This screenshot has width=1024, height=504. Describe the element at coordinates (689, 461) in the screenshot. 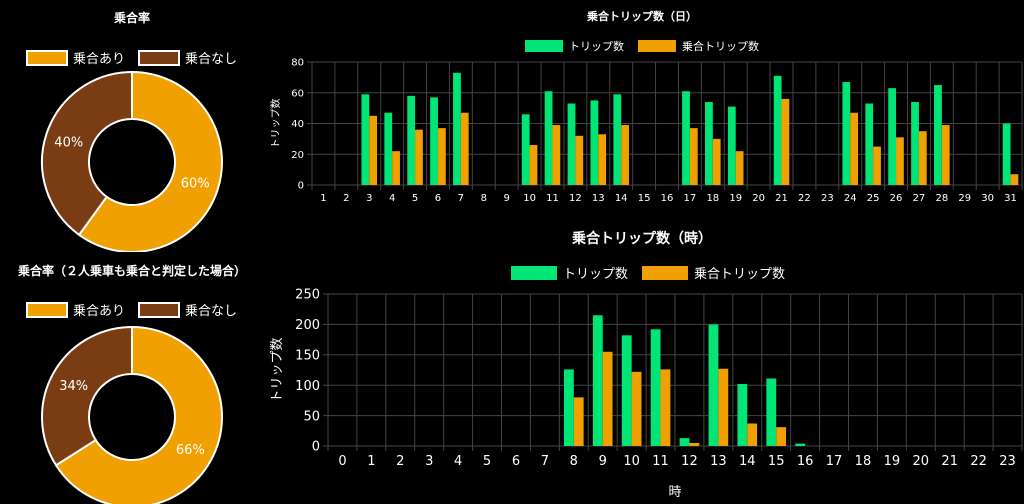

I see `x-tick-label: 12` at that location.